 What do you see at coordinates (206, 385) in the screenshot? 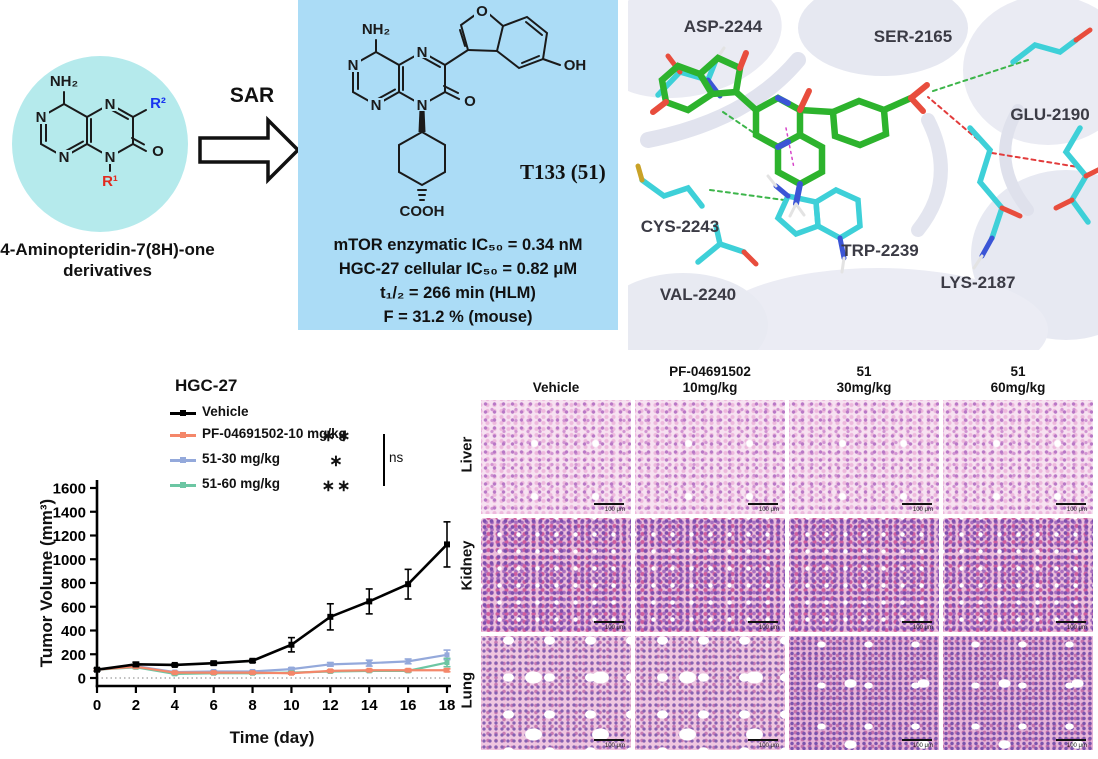
I see `chart-title: HGC-27` at bounding box center [206, 385].